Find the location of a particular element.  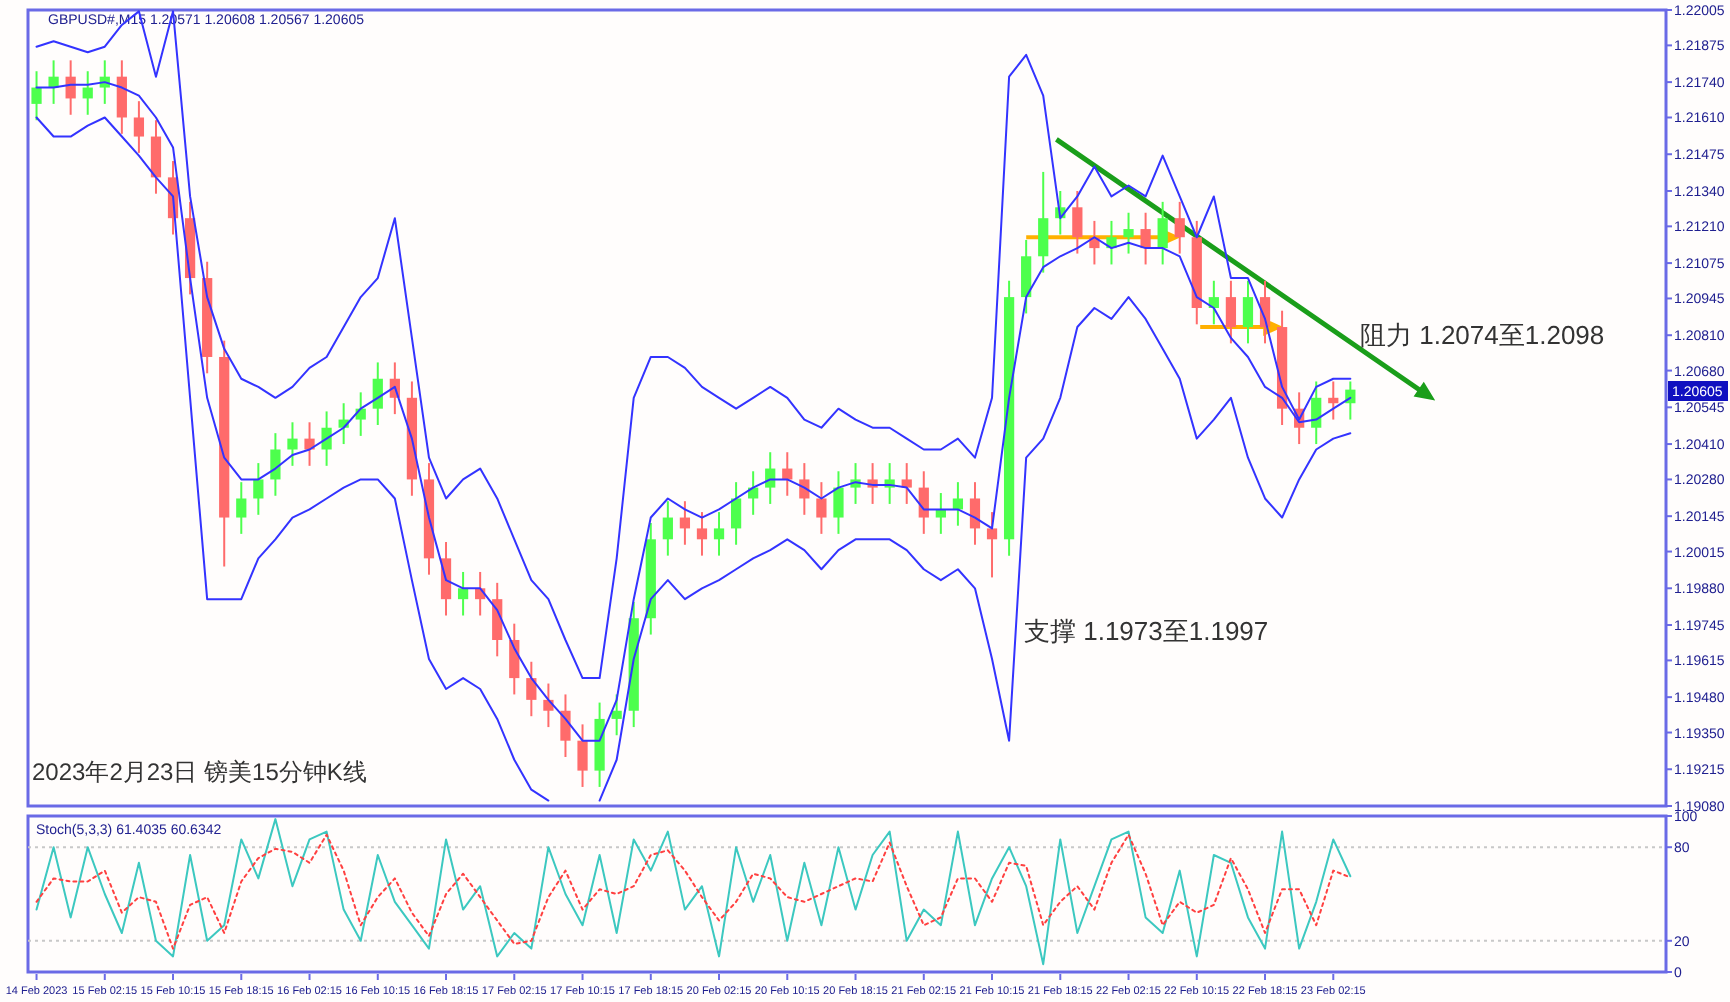

annotation: 2023年2月23日 镑美15分钟K线 is located at coordinates (199, 772).